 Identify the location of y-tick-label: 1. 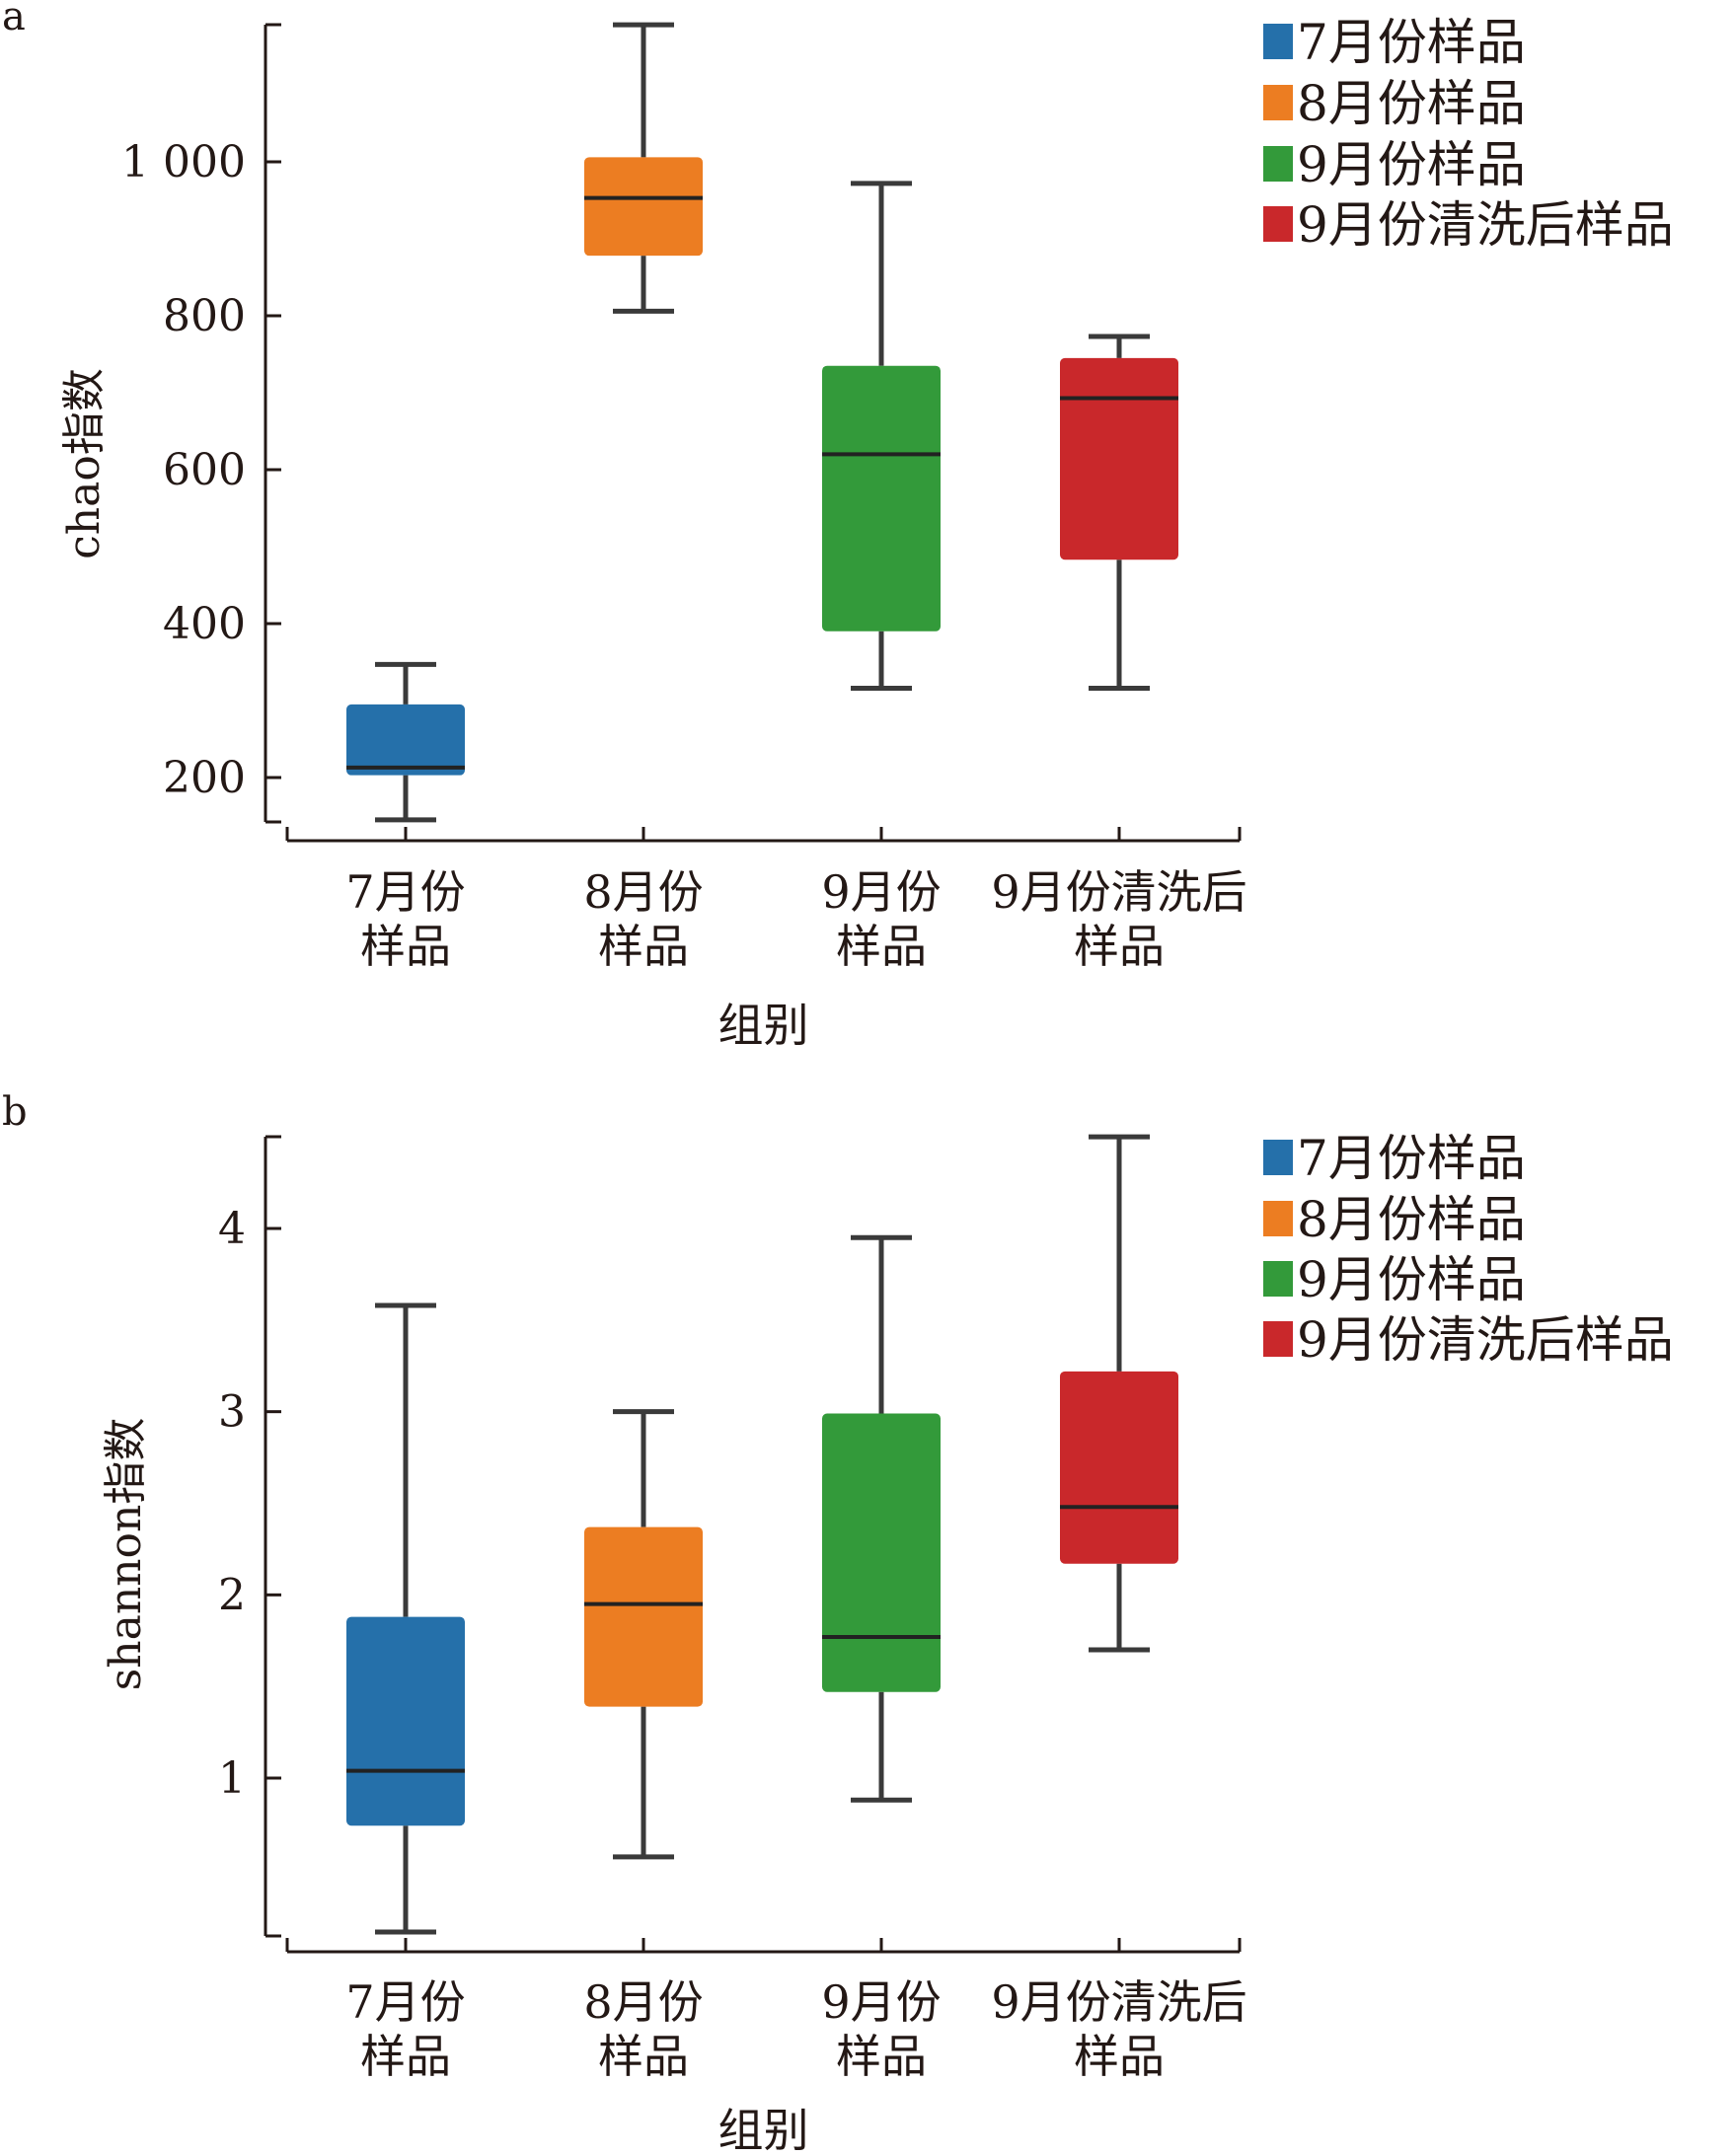
(232, 1778).